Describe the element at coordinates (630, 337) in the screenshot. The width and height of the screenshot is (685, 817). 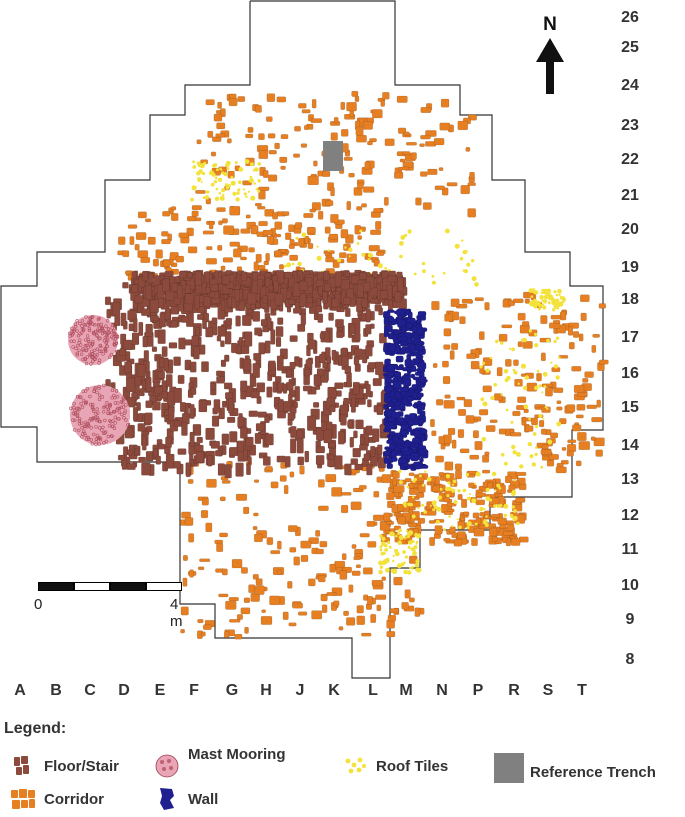
I see `row-label: 17` at that location.